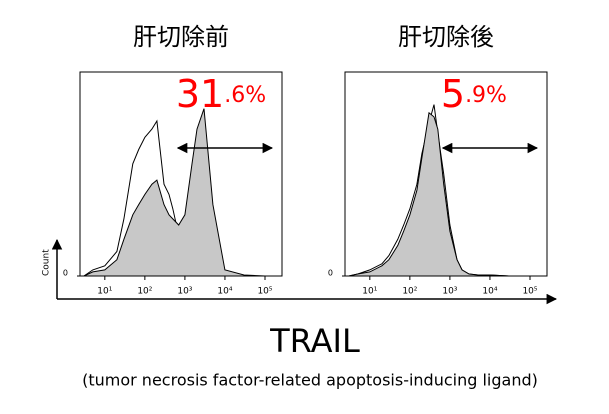  I want to click on panel-title: 肝切除後, so click(446, 37).